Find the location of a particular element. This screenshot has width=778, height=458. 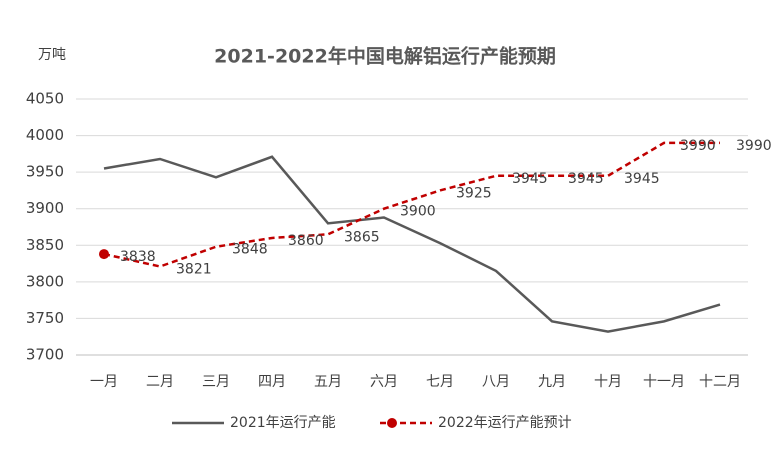

data-label: 3838 is located at coordinates (138, 257).